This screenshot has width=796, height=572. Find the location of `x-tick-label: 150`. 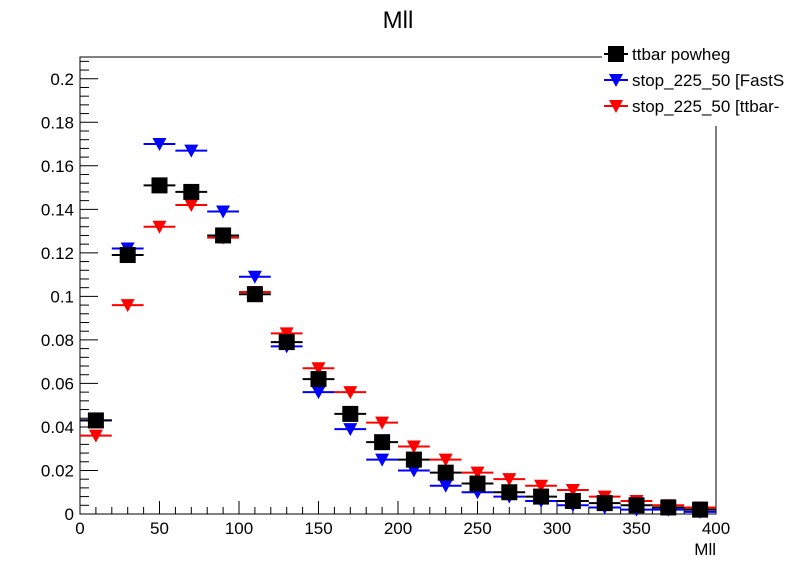

x-tick-label: 150 is located at coordinates (318, 528).